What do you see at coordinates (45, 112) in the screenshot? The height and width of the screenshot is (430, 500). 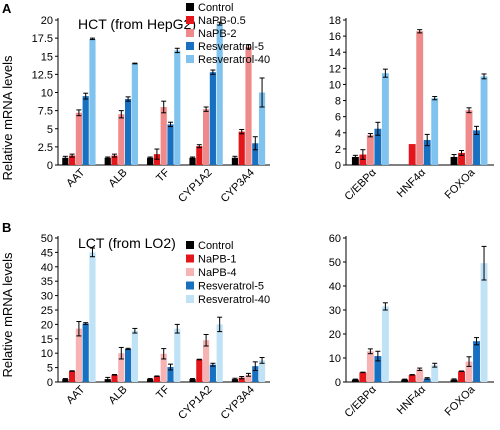 I see `y-tick-label: 7.5` at bounding box center [45, 112].